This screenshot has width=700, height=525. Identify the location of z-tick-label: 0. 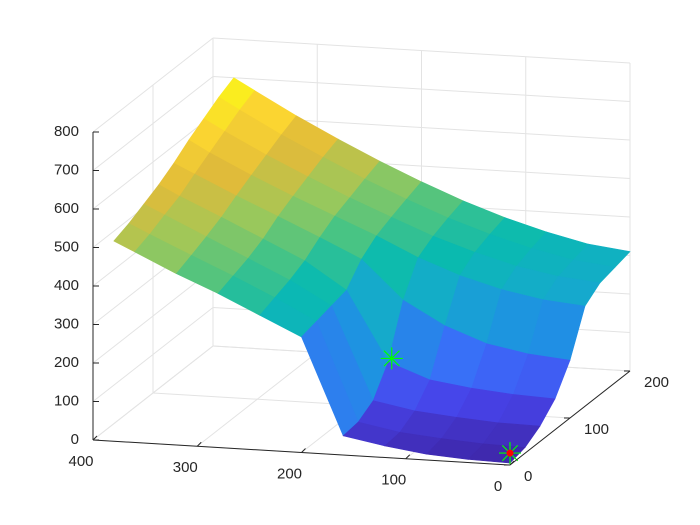
(75, 439).